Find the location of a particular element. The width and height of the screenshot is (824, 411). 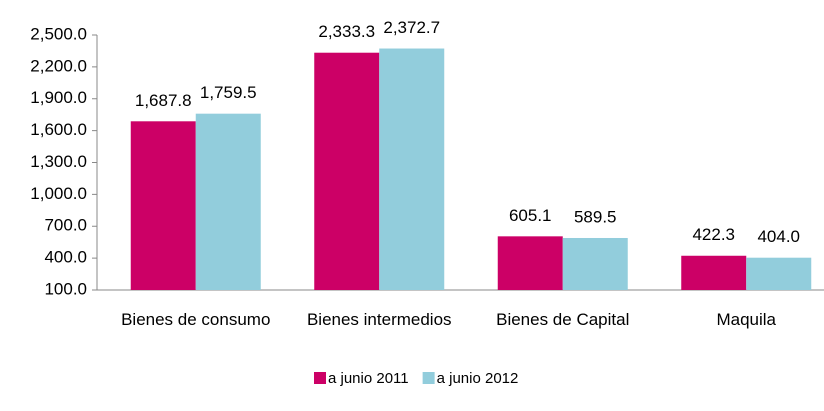

data-label: 2,333.3 is located at coordinates (346, 31).